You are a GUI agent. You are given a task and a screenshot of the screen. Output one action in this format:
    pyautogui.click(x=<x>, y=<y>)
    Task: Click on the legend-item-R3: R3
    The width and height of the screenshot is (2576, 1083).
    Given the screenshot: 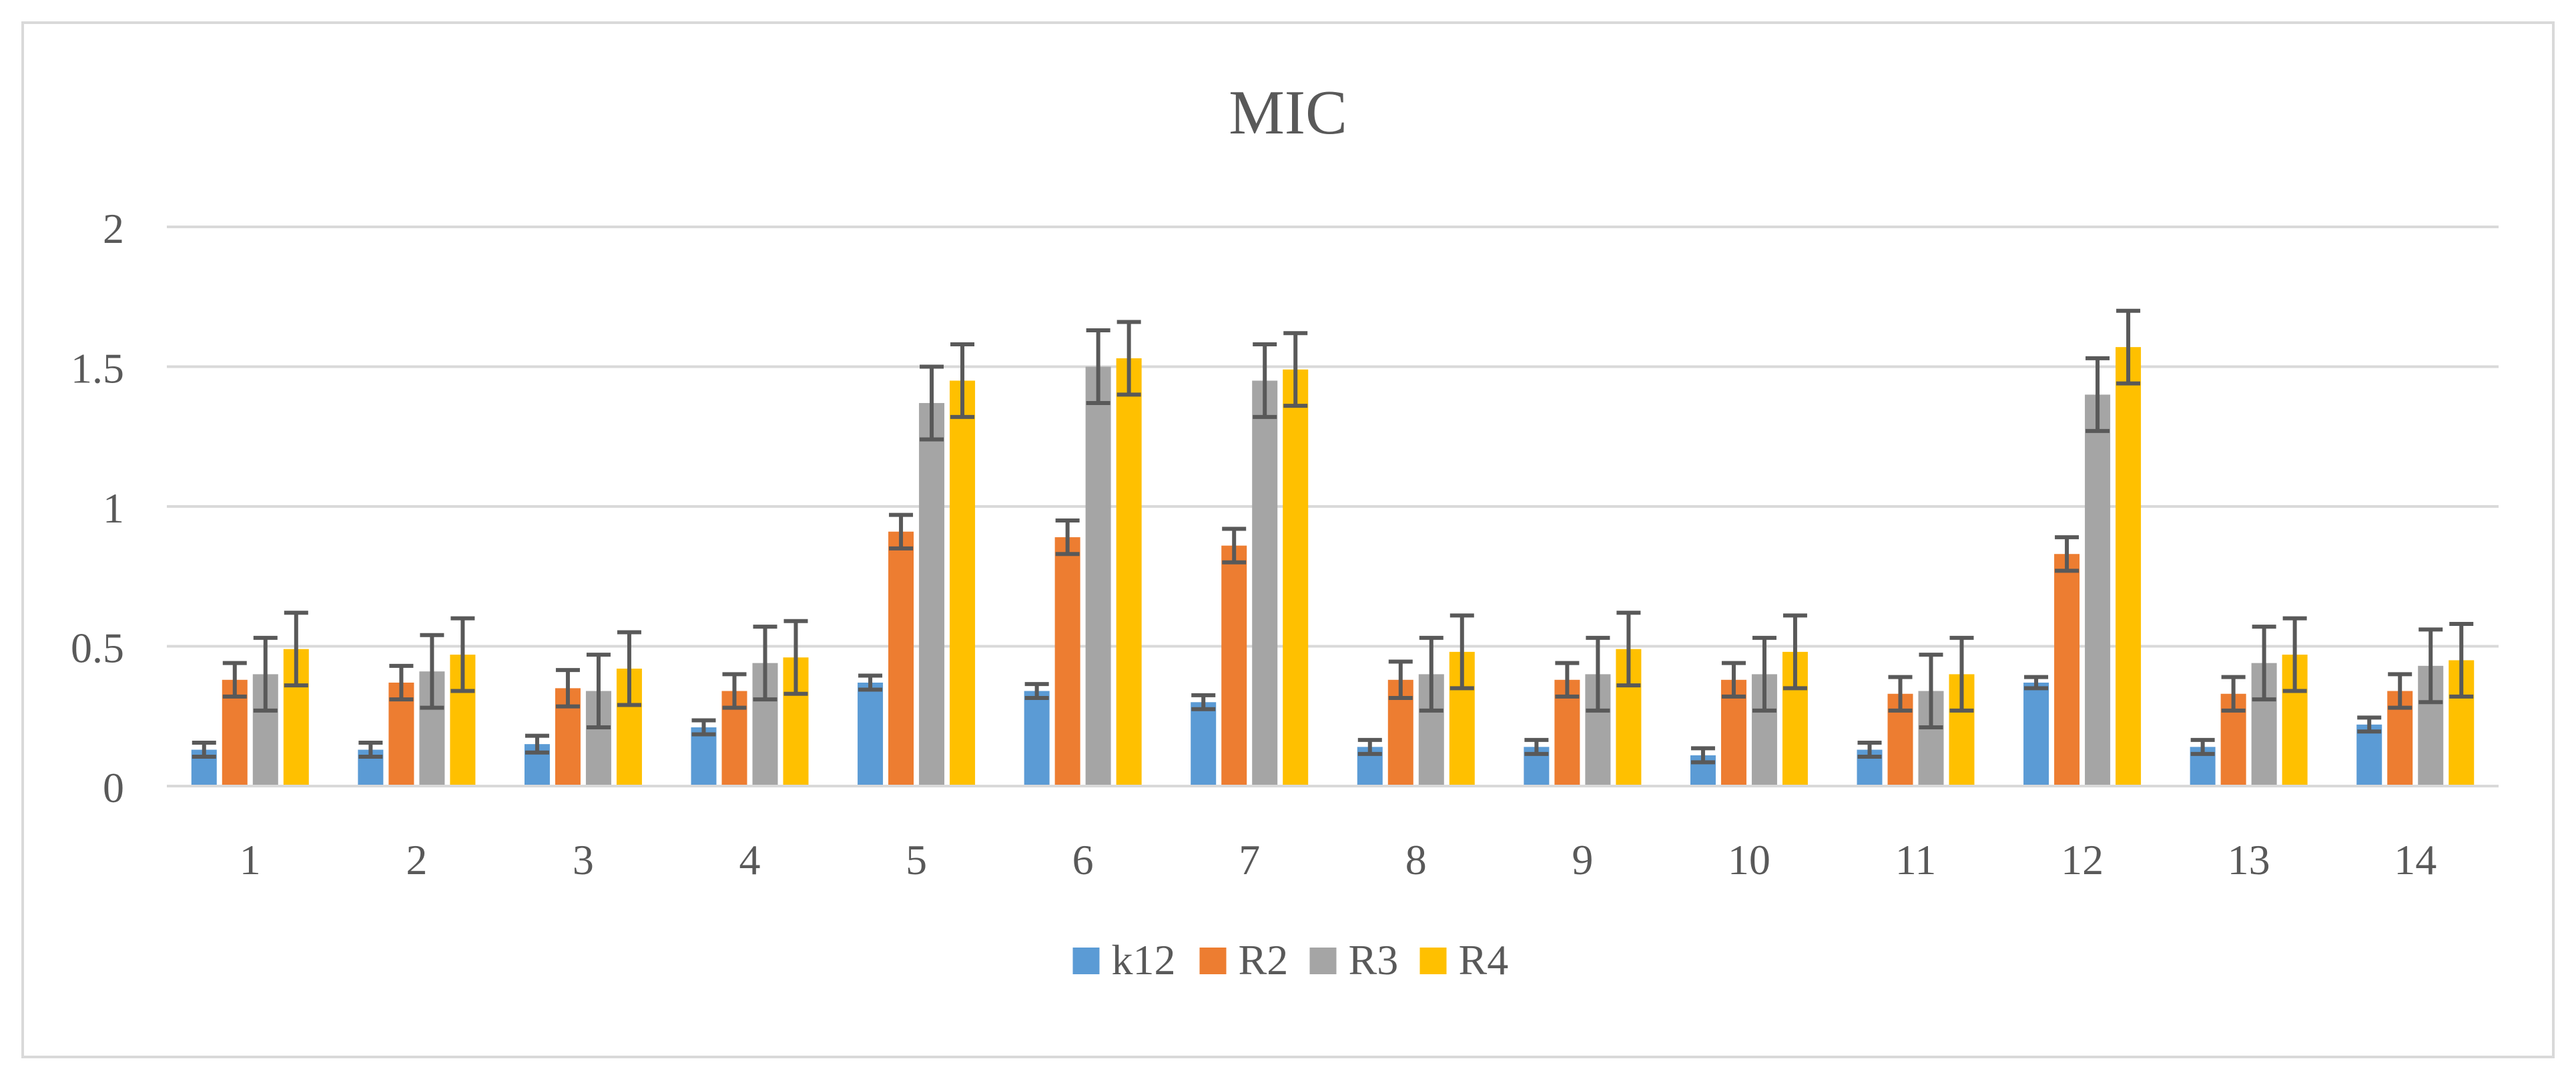 What is the action you would take?
    pyautogui.click(x=1354, y=960)
    